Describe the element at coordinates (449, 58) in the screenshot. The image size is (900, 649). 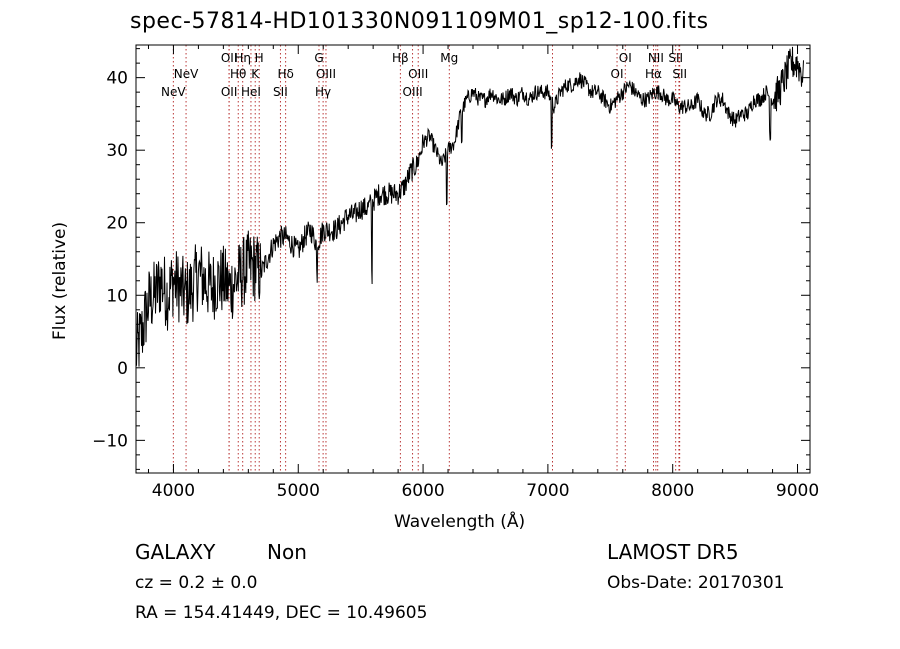
I see `spectral-line-label: Mg` at that location.